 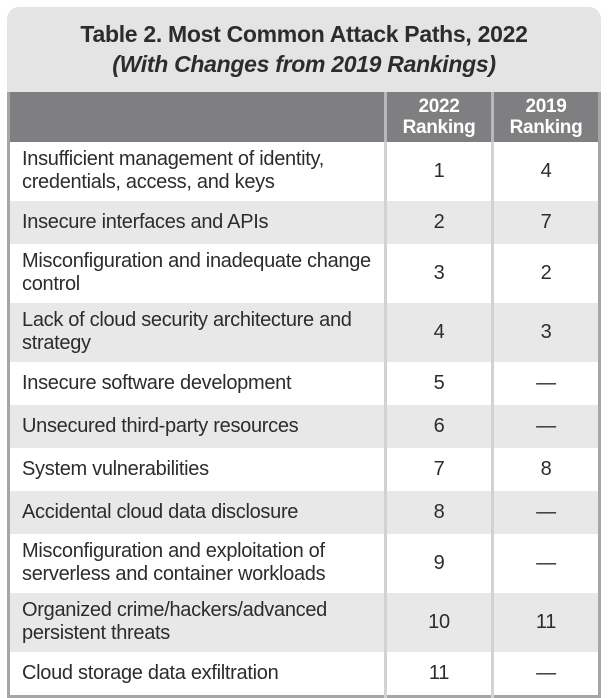 What do you see at coordinates (160, 425) in the screenshot?
I see `attack-path-cell: Unsecured third-party resources` at bounding box center [160, 425].